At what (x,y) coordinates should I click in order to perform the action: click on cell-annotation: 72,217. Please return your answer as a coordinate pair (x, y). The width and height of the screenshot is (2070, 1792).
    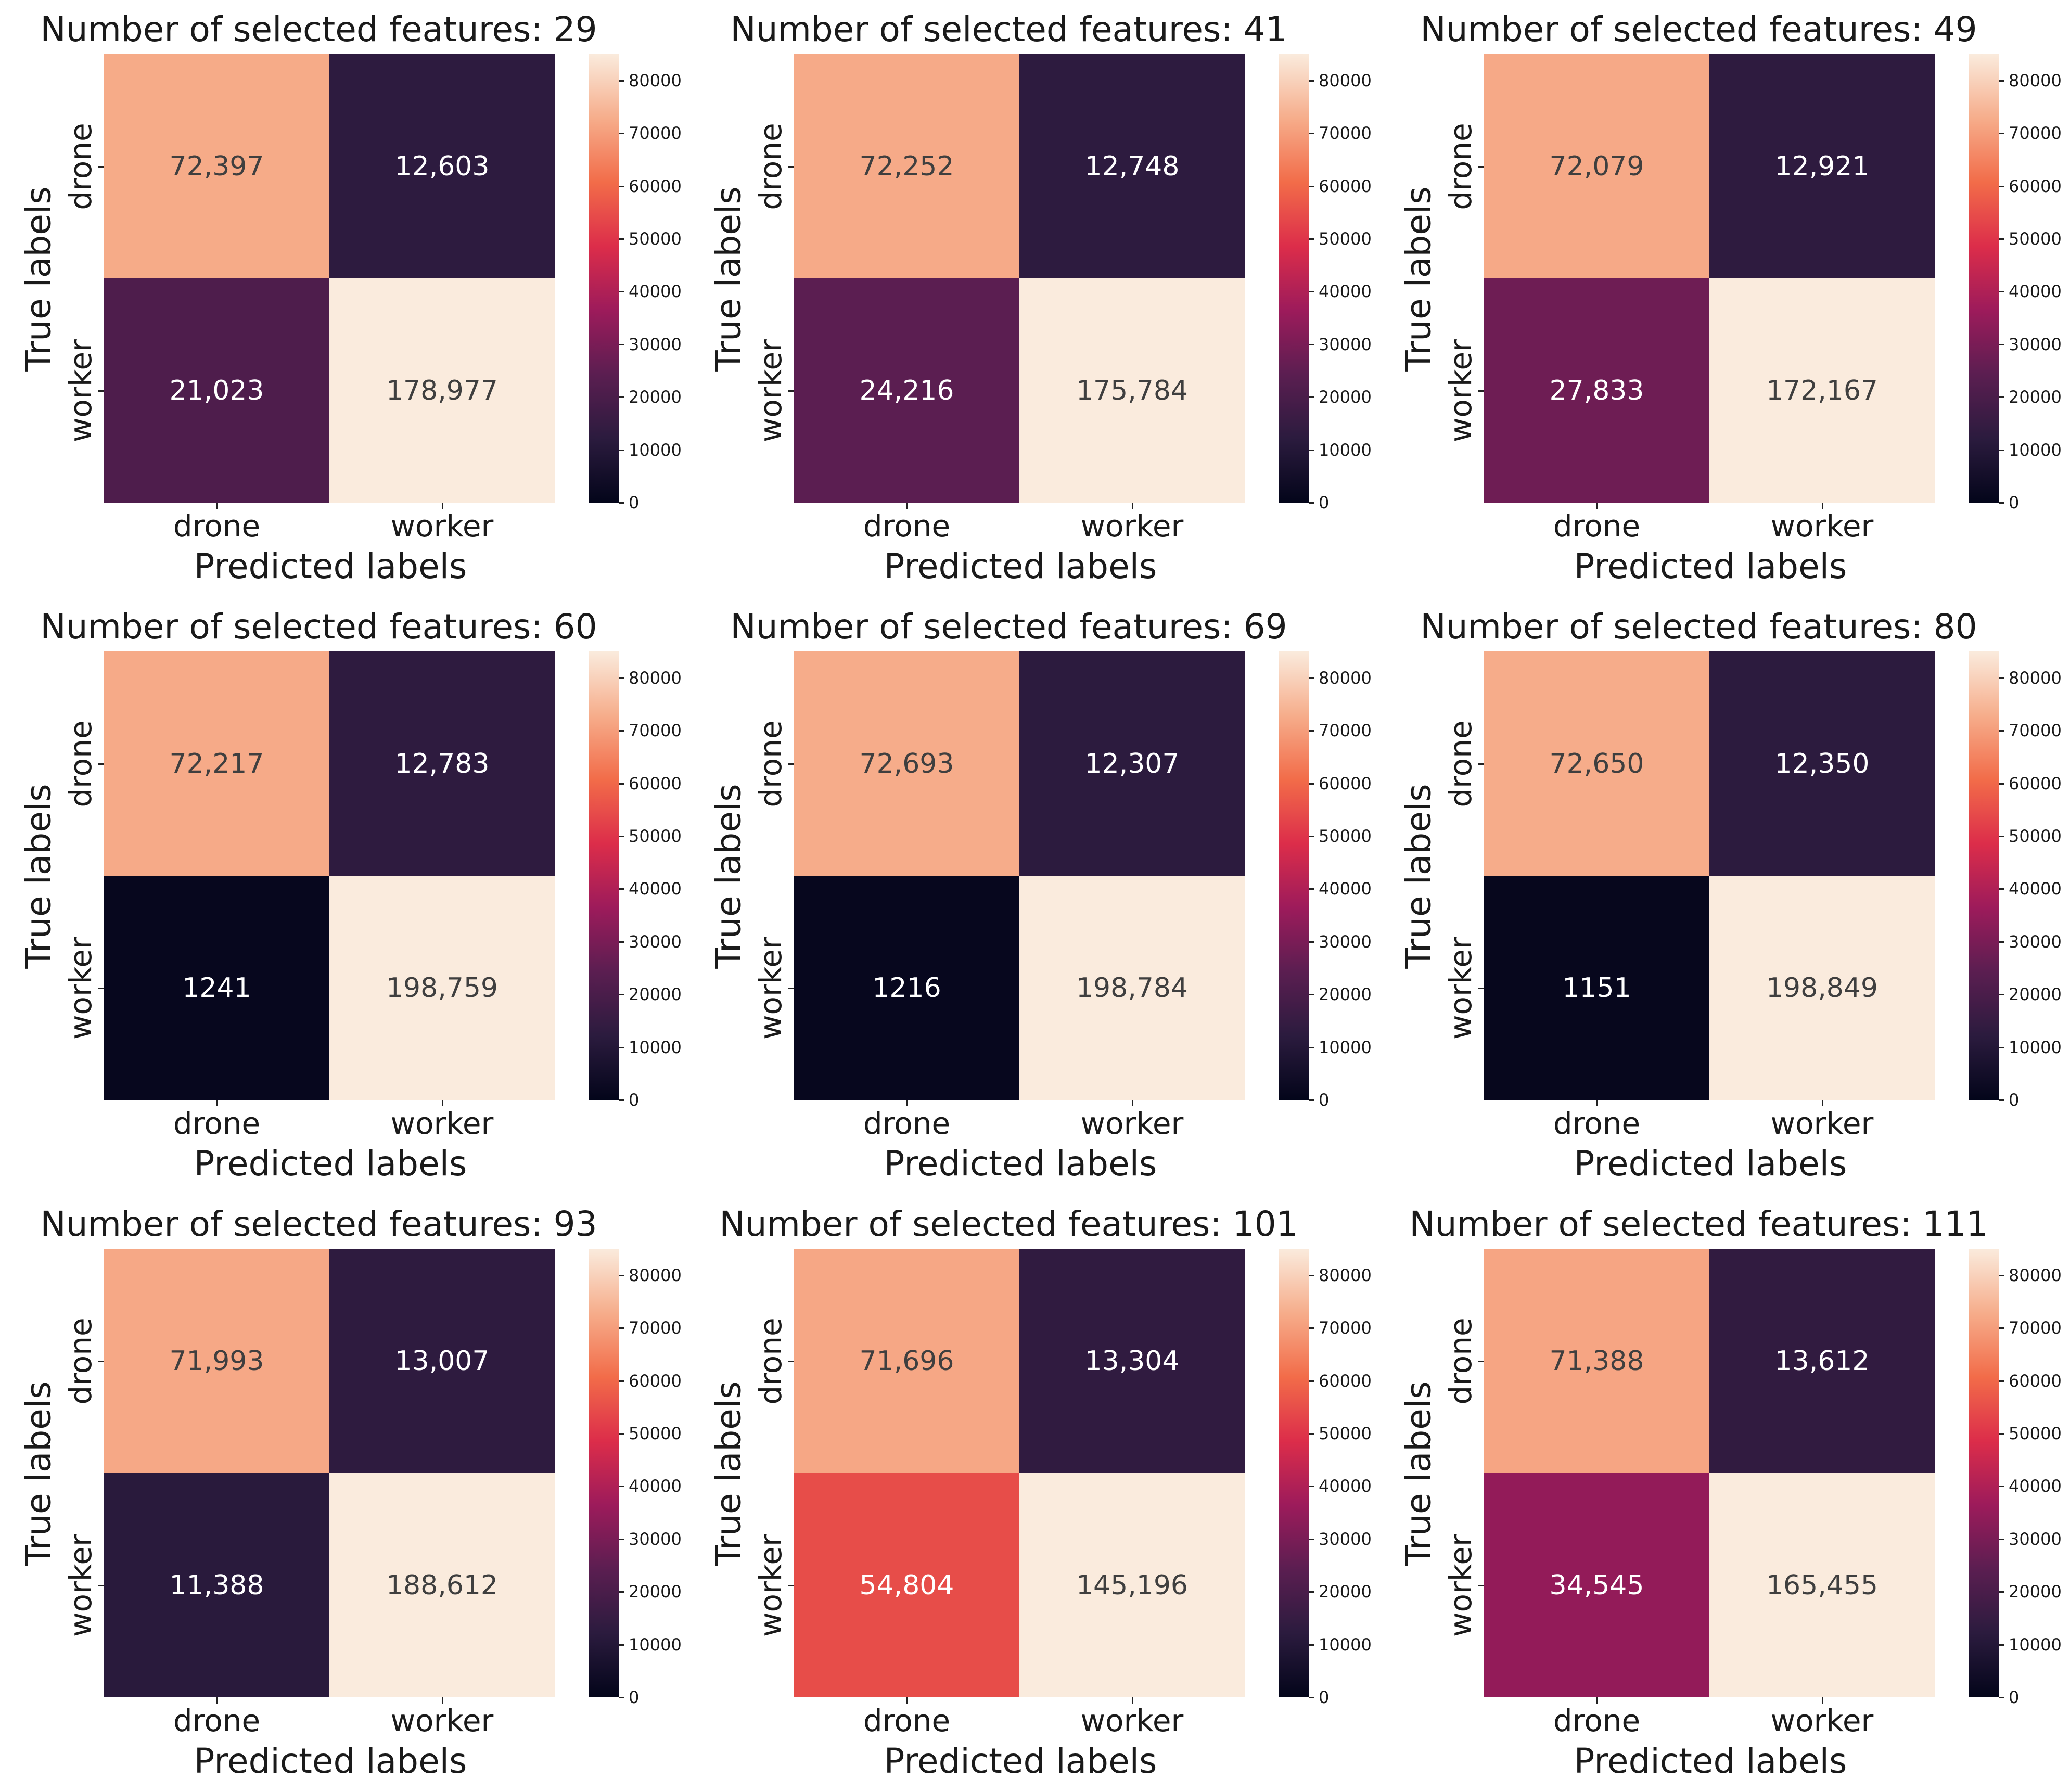
    Looking at the image, I should click on (217, 764).